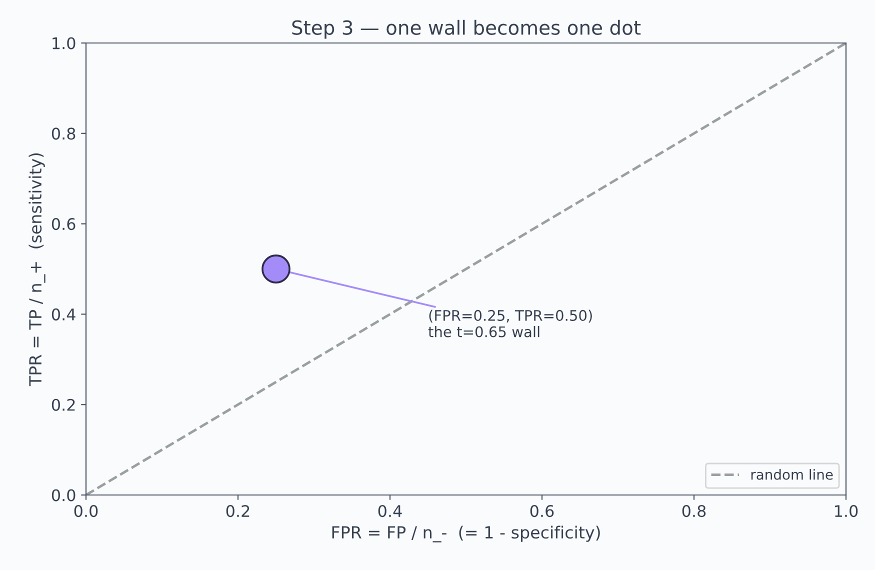 The height and width of the screenshot is (570, 875). I want to click on chart-title: Step 3 — one wall becomes one dot, so click(466, 29).